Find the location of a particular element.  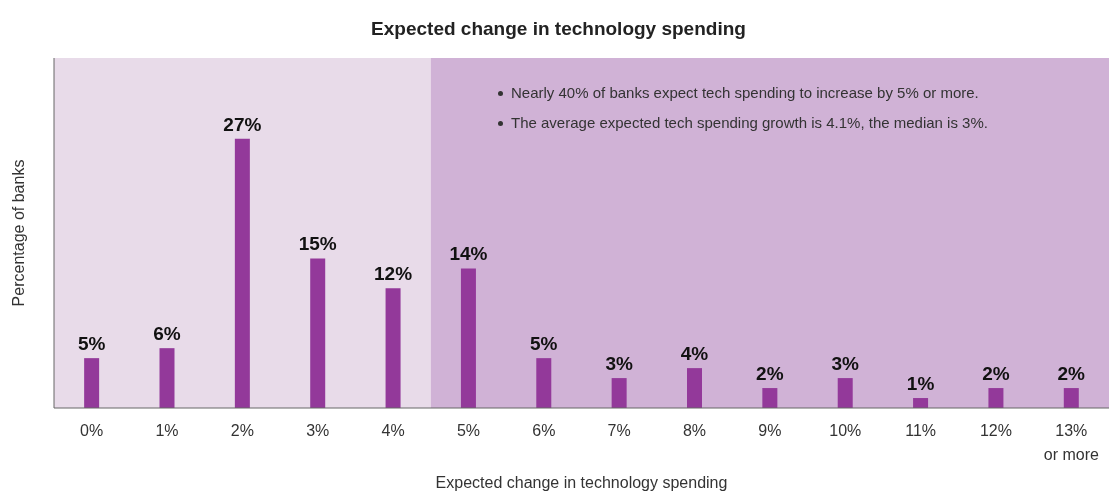

data-label: 6% is located at coordinates (167, 334).